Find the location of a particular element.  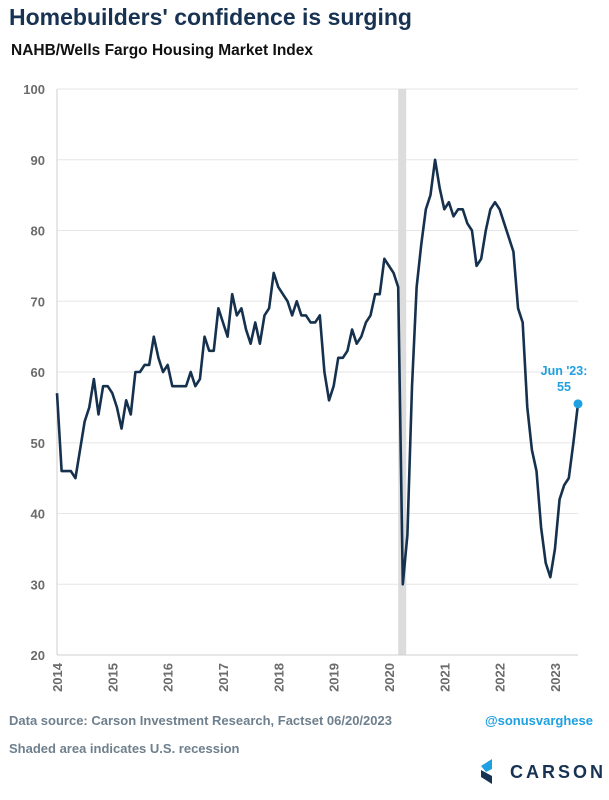

logo-text: CARSON is located at coordinates (558, 772).